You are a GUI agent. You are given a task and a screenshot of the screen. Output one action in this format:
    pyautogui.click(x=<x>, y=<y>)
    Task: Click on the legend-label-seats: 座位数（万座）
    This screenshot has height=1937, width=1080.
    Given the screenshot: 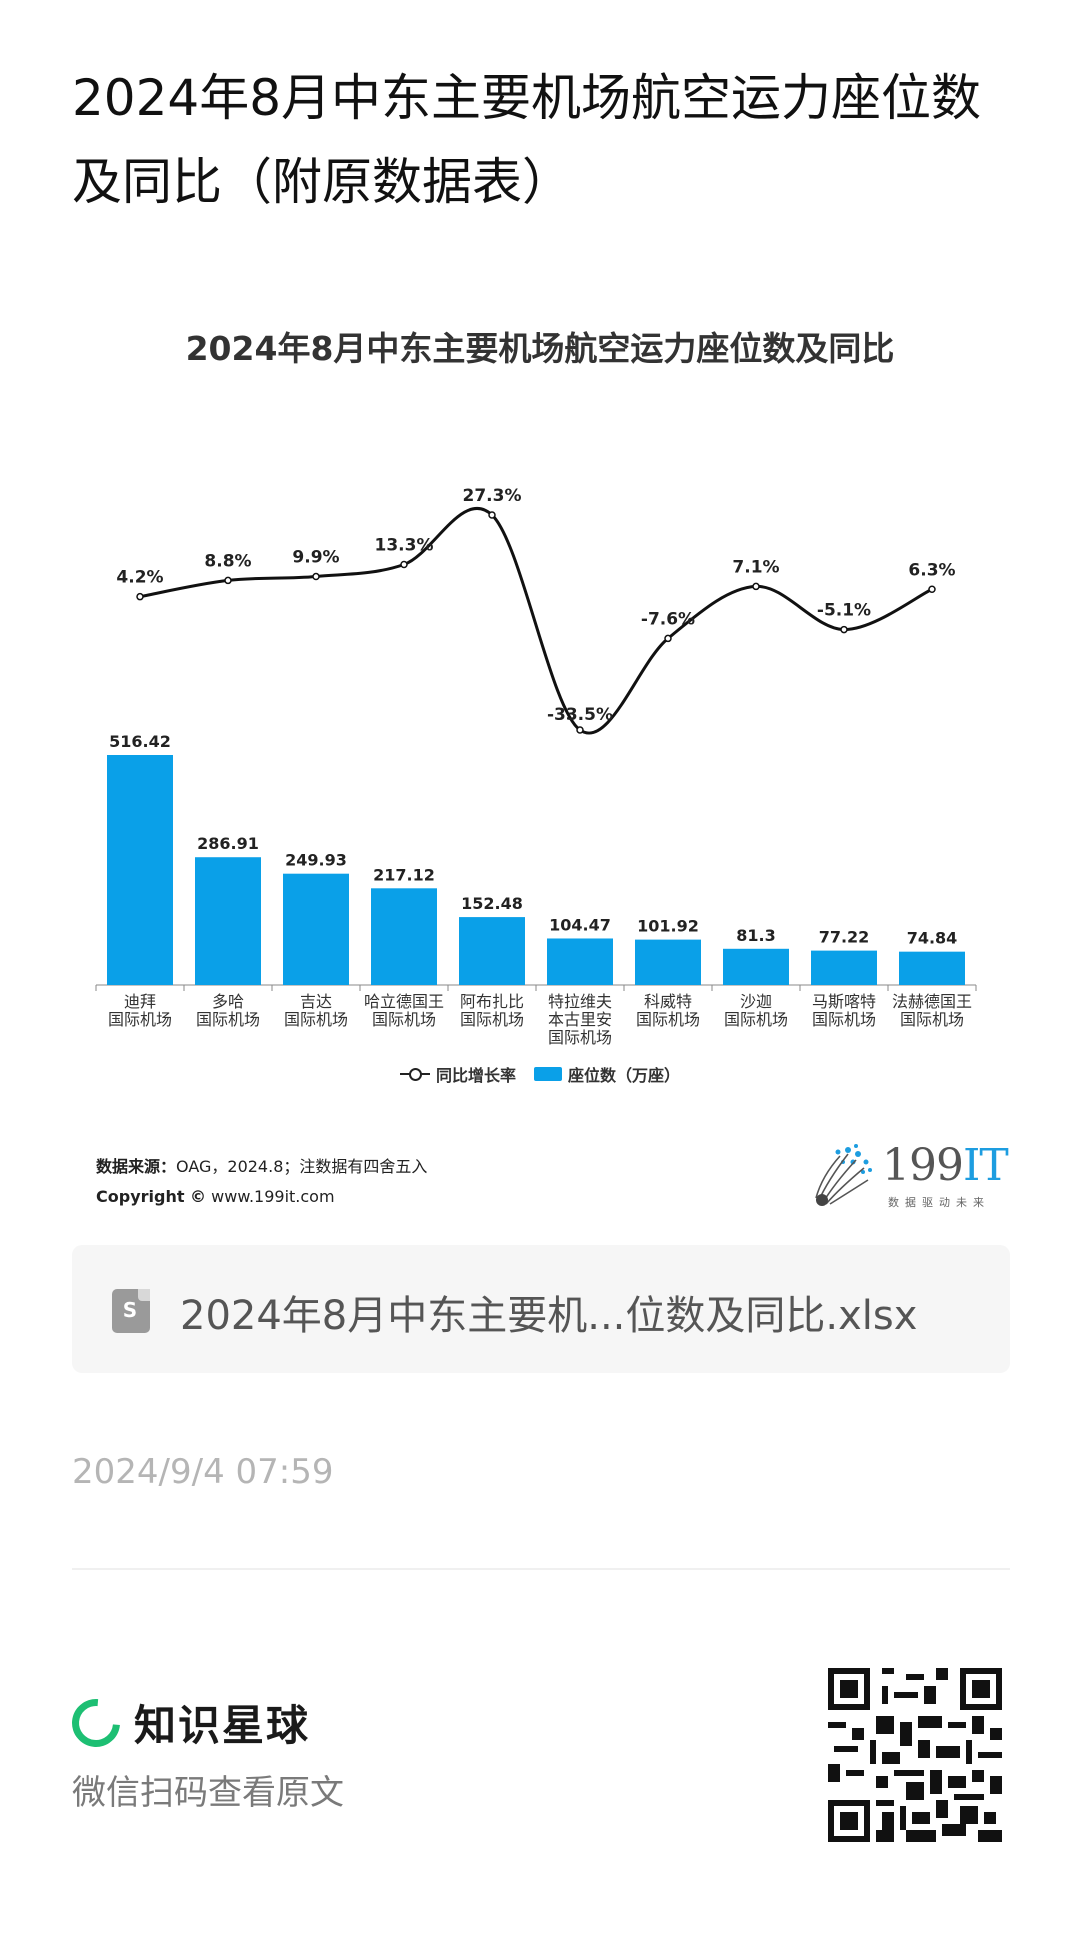 What is the action you would take?
    pyautogui.click(x=624, y=1075)
    